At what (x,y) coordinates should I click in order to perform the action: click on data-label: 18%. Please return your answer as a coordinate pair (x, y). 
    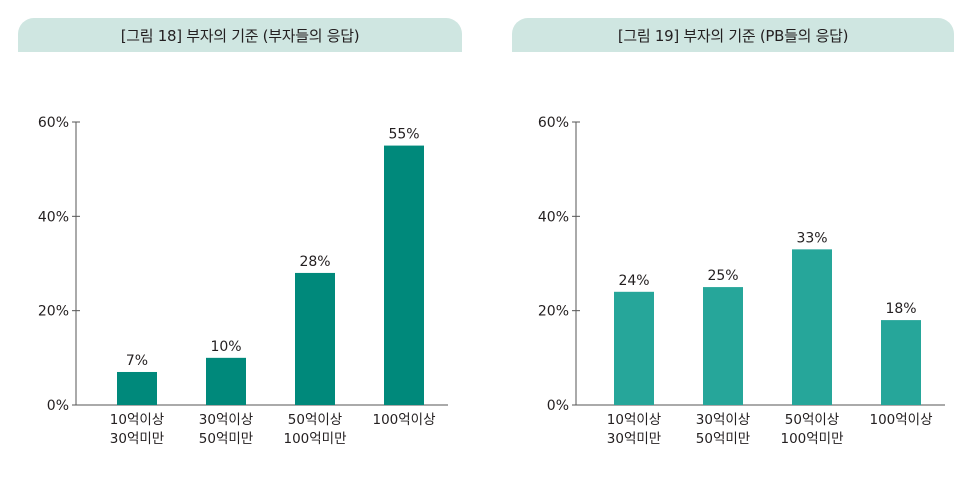
    Looking at the image, I should click on (900, 309).